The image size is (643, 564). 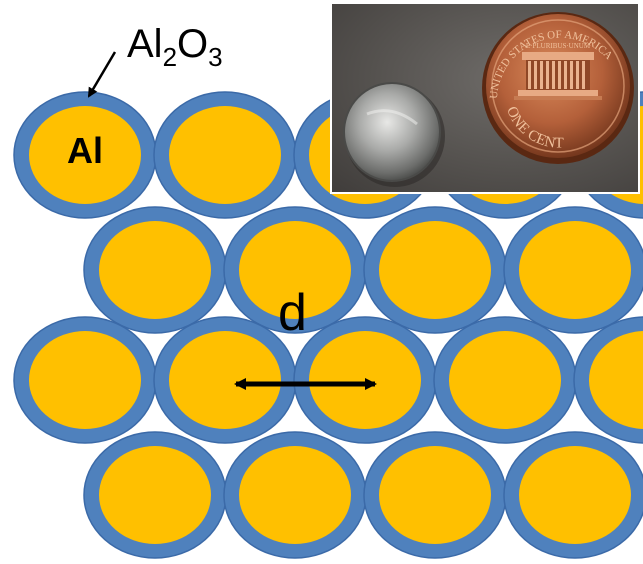 I want to click on disk-highlight, so click(x=392, y=117).